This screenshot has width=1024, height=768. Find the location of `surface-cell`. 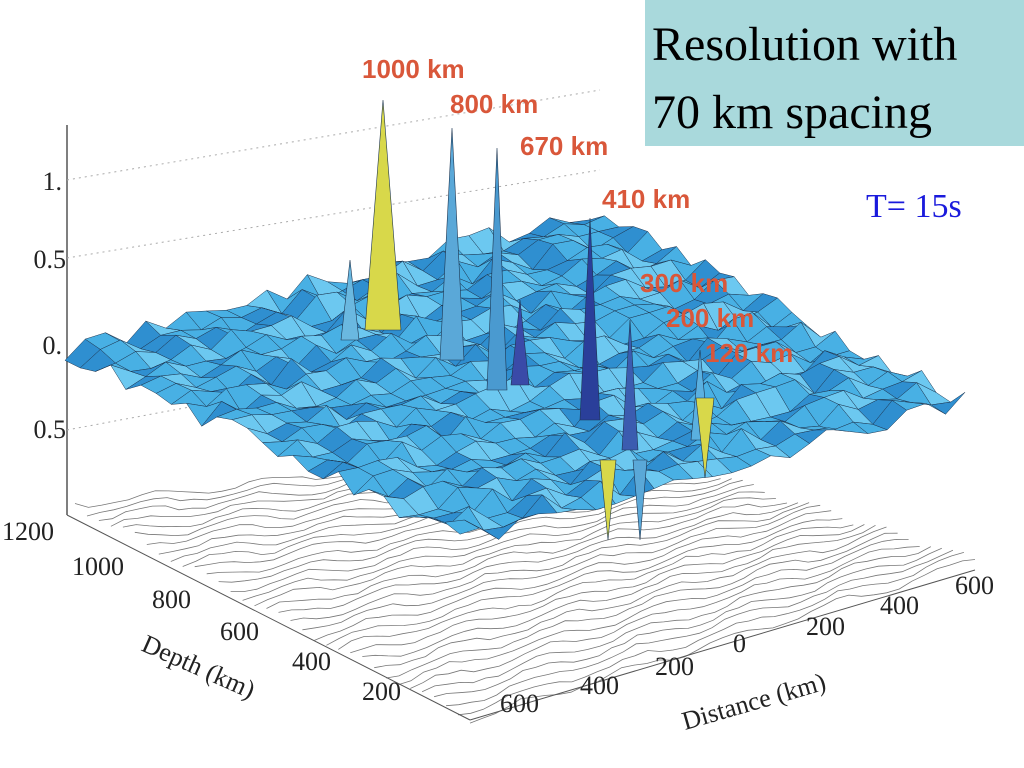

surface-cell is located at coordinates (948, 403).